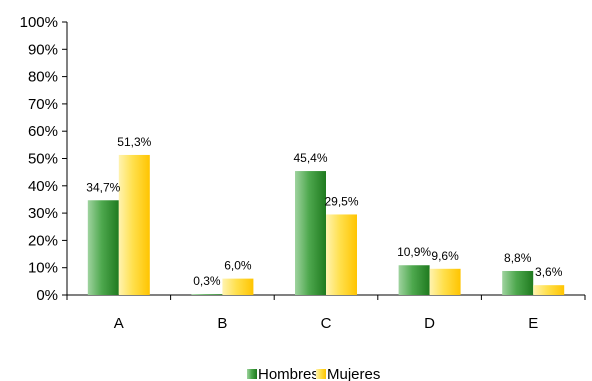  What do you see at coordinates (134, 142) in the screenshot?
I see `data-label: 51,3%` at bounding box center [134, 142].